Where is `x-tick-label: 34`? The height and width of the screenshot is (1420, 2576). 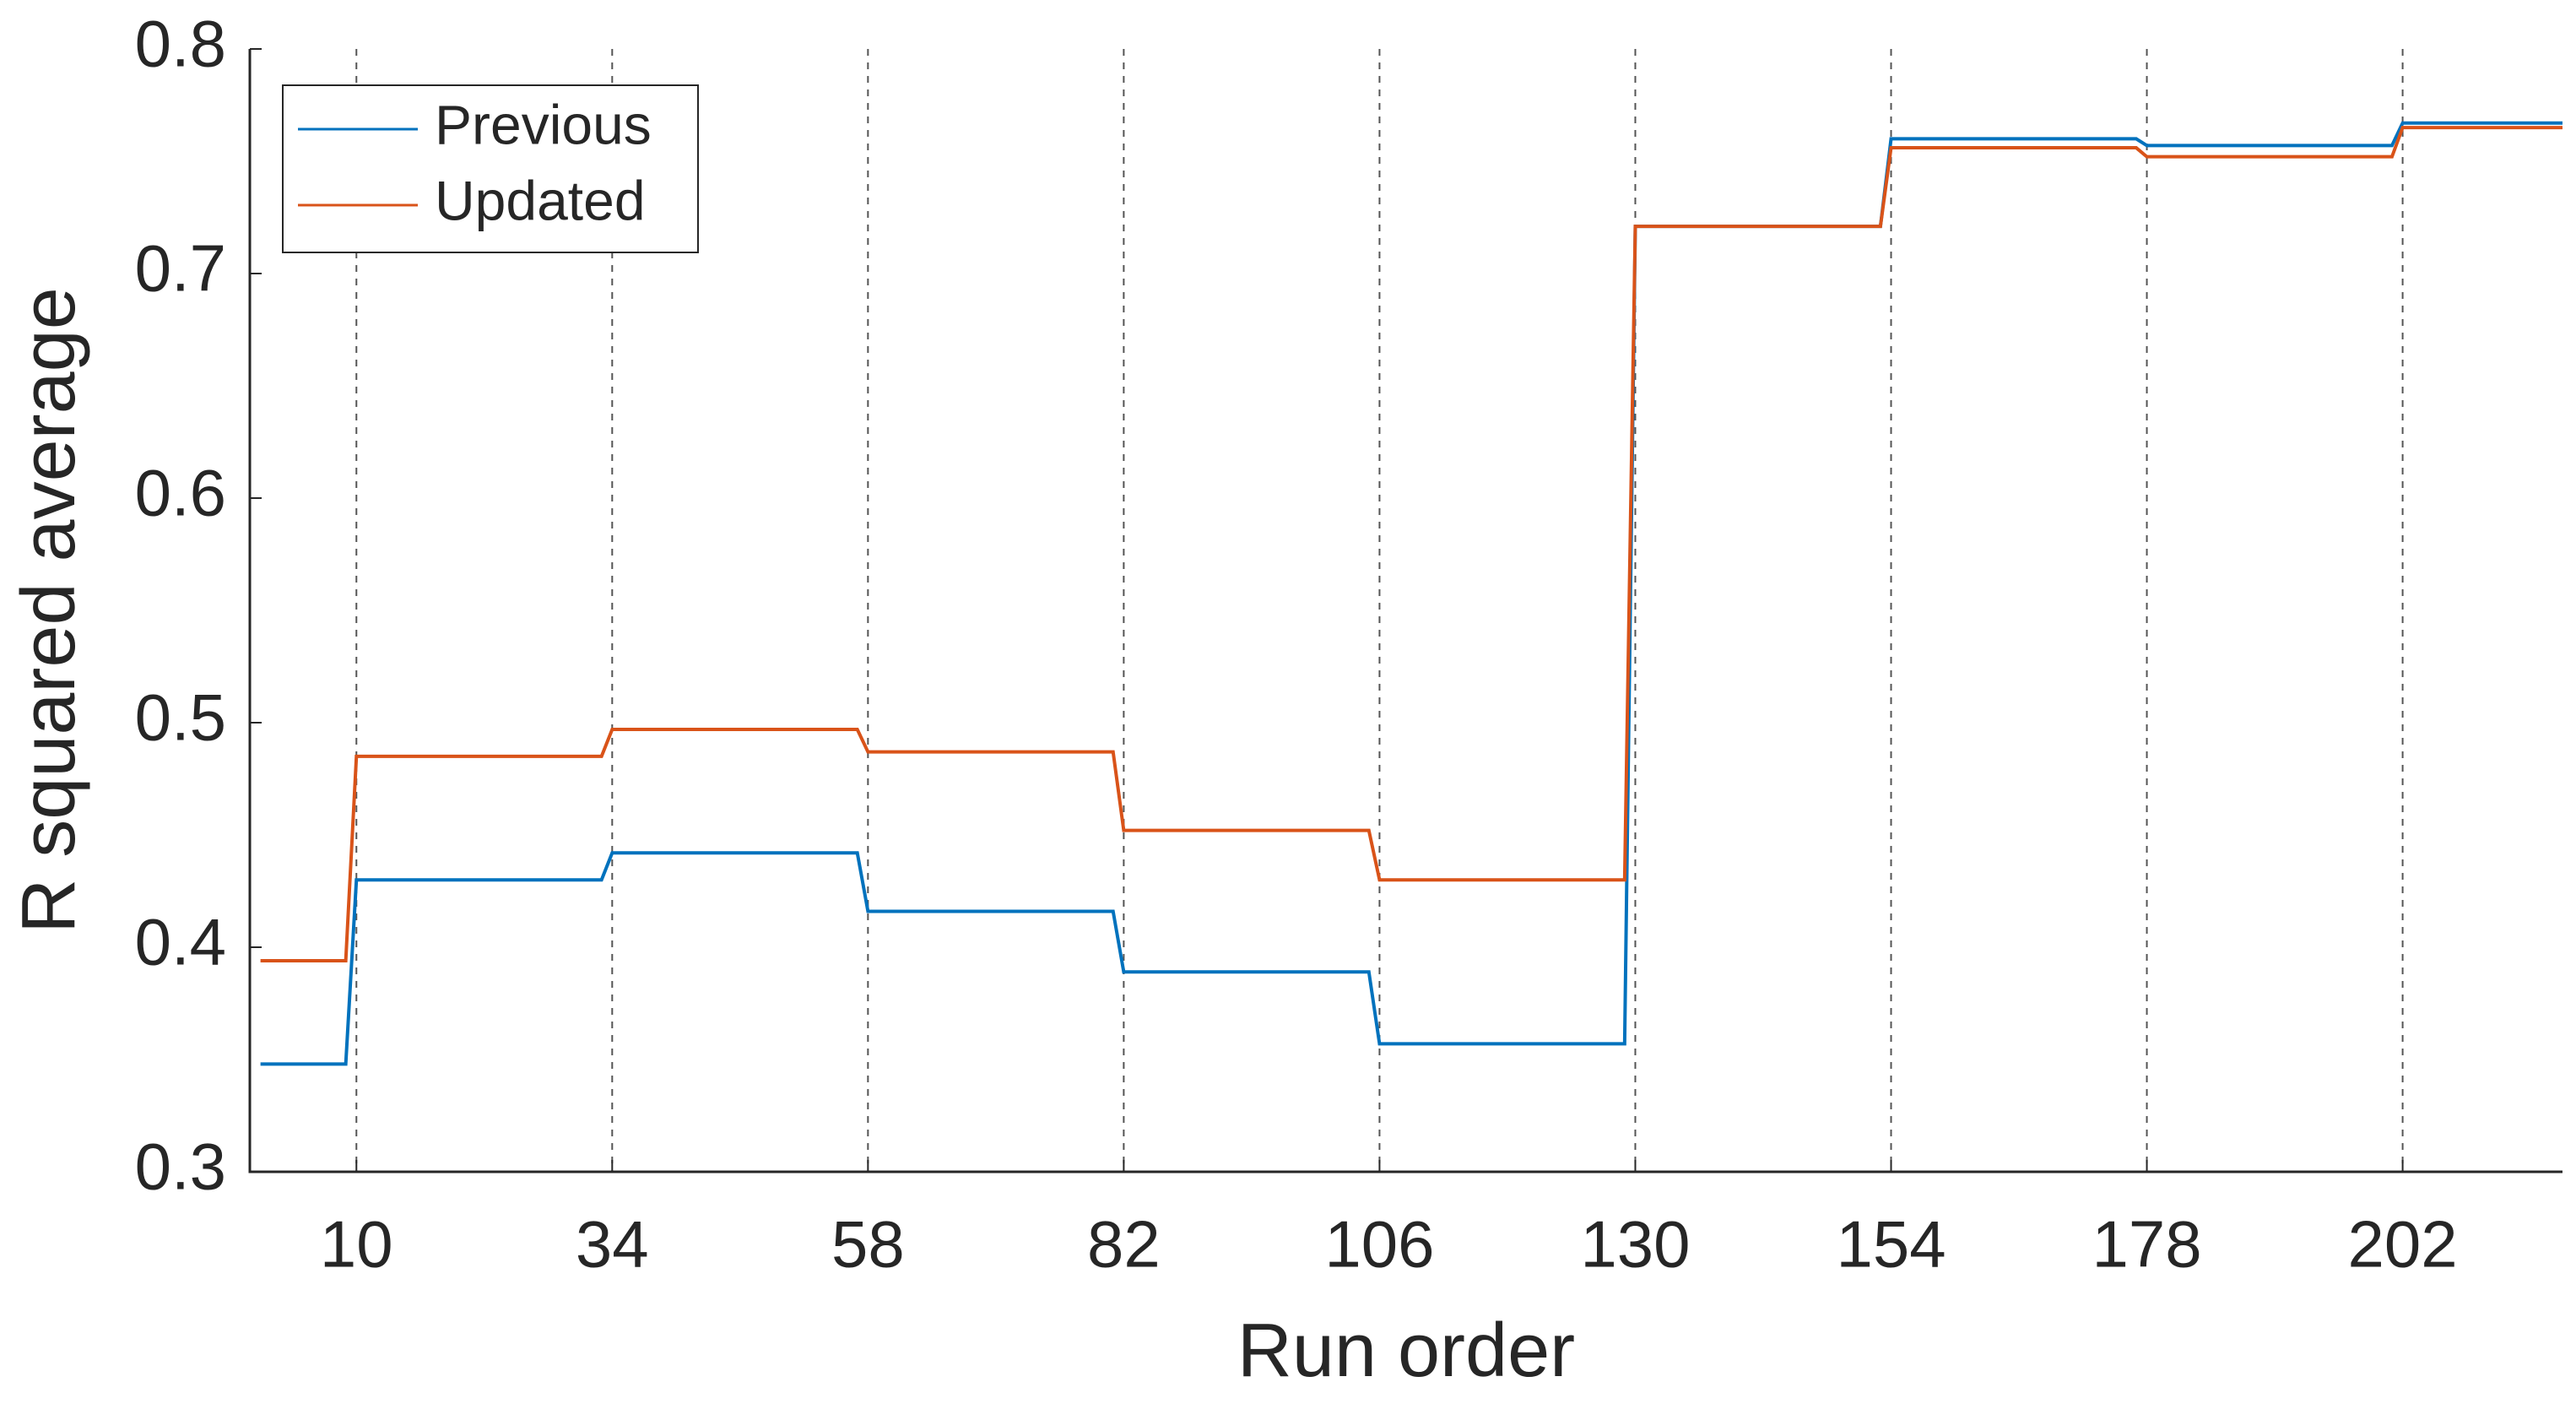 x-tick-label: 34 is located at coordinates (612, 1244).